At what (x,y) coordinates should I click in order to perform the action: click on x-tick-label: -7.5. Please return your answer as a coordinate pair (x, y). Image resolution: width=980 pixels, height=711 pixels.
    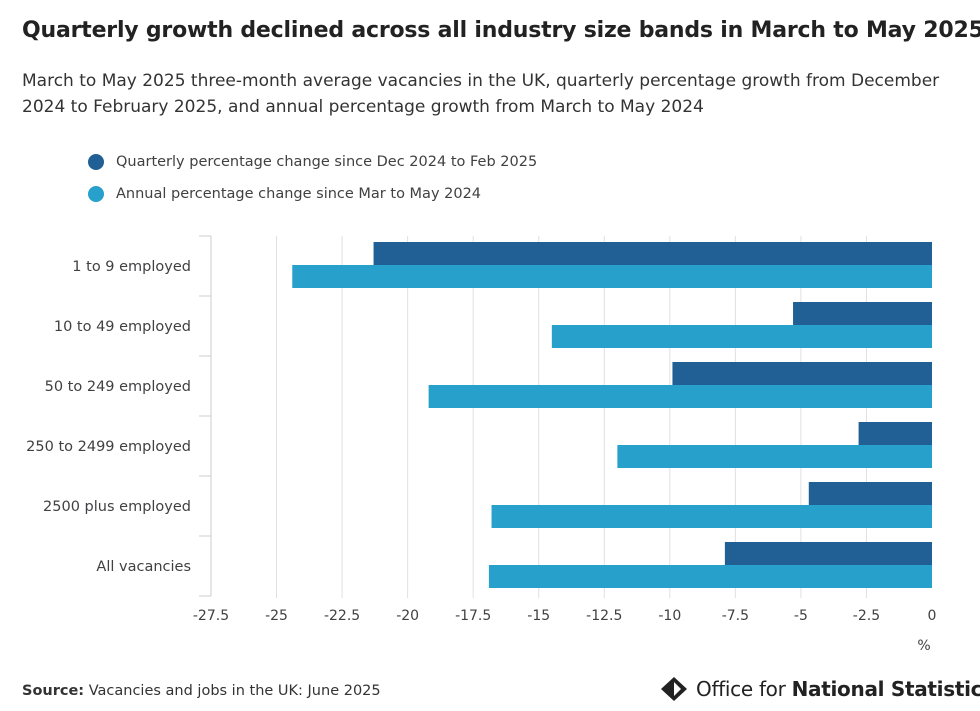
    Looking at the image, I should click on (735, 616).